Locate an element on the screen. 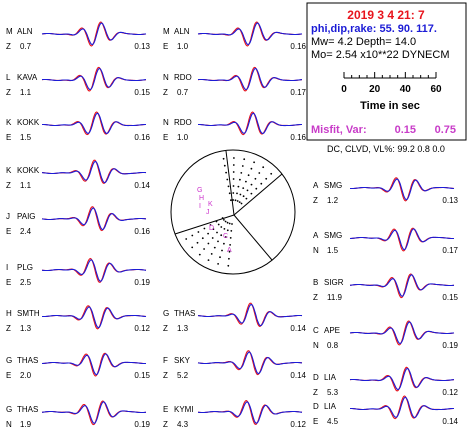 The height and width of the screenshot is (427, 469). trace-panel: B SIGR Z 11.9 0.15 is located at coordinates (386, 287).